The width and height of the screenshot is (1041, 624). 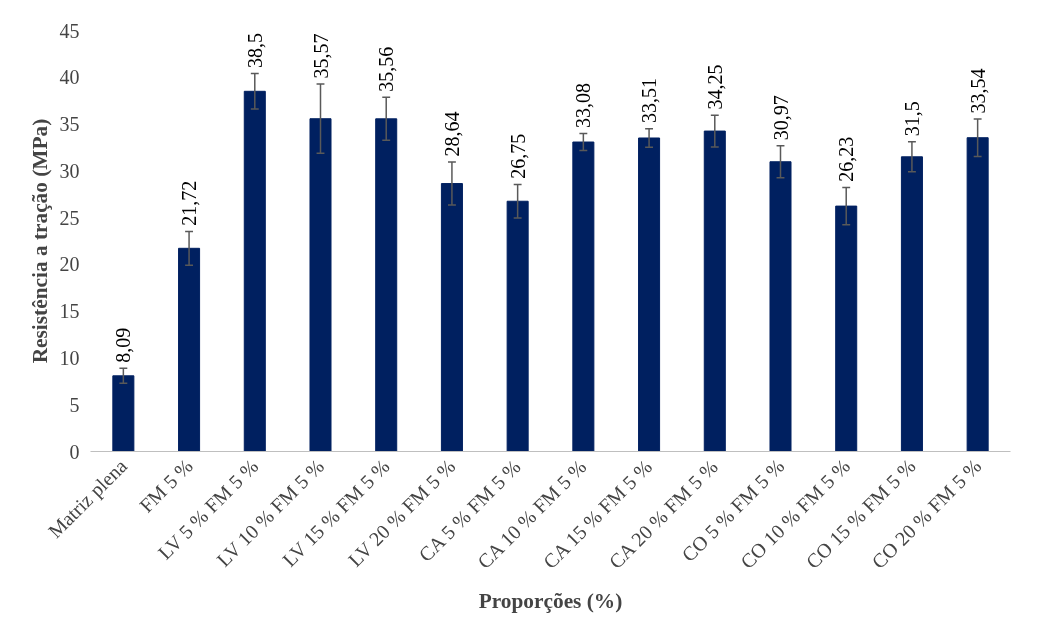 I want to click on data-label: 33,54, so click(x=977, y=91).